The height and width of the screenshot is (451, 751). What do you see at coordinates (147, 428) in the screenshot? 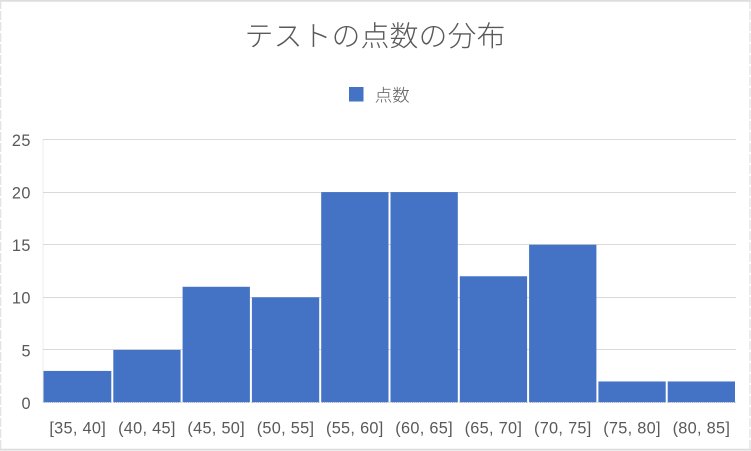
I see `svg-text: (40, 45]` at bounding box center [147, 428].